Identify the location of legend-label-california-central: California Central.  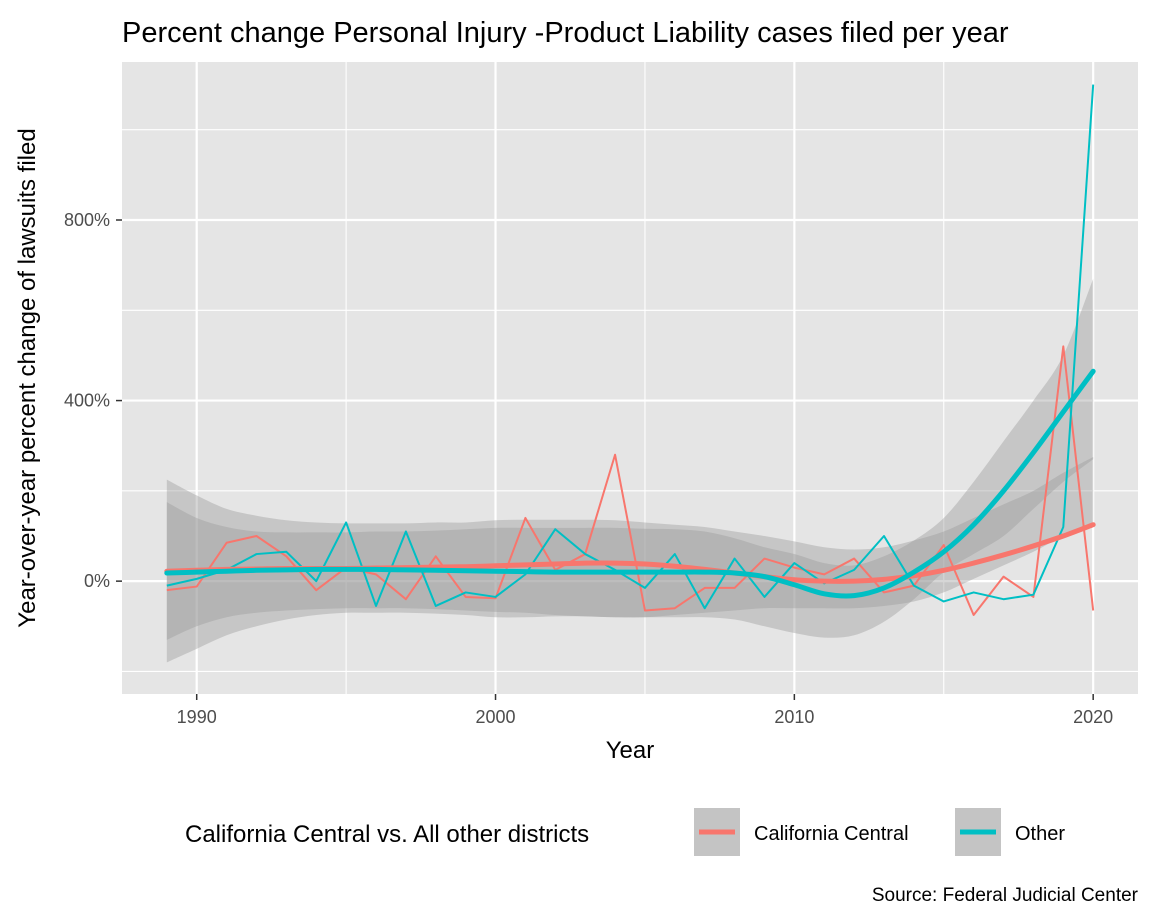
(831, 834).